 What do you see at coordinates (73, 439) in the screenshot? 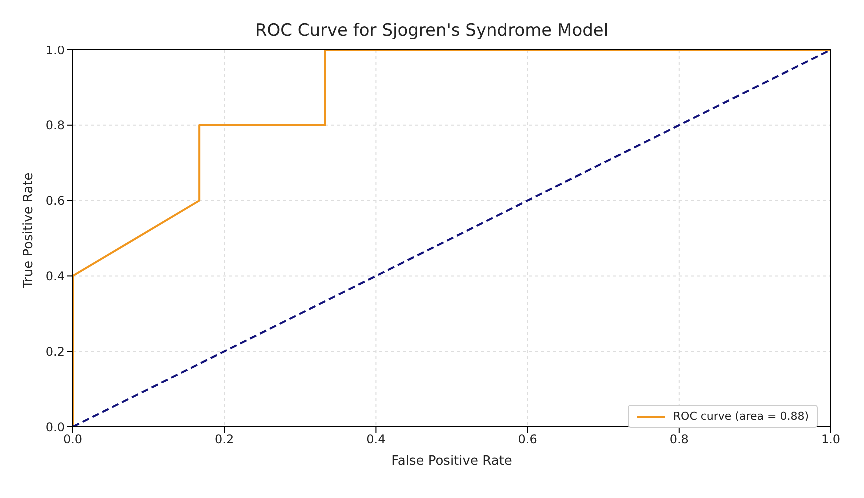
I see `x-tick-label: 0.0` at bounding box center [73, 439].